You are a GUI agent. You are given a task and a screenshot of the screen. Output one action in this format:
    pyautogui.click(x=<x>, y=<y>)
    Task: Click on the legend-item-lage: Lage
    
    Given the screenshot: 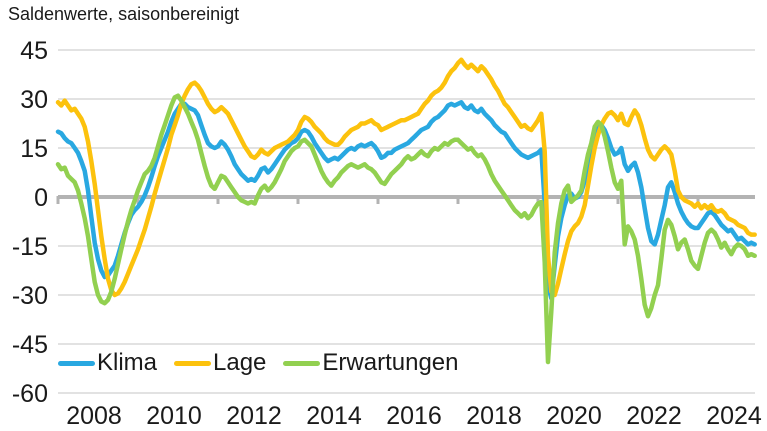 What is the action you would take?
    pyautogui.click(x=220, y=363)
    